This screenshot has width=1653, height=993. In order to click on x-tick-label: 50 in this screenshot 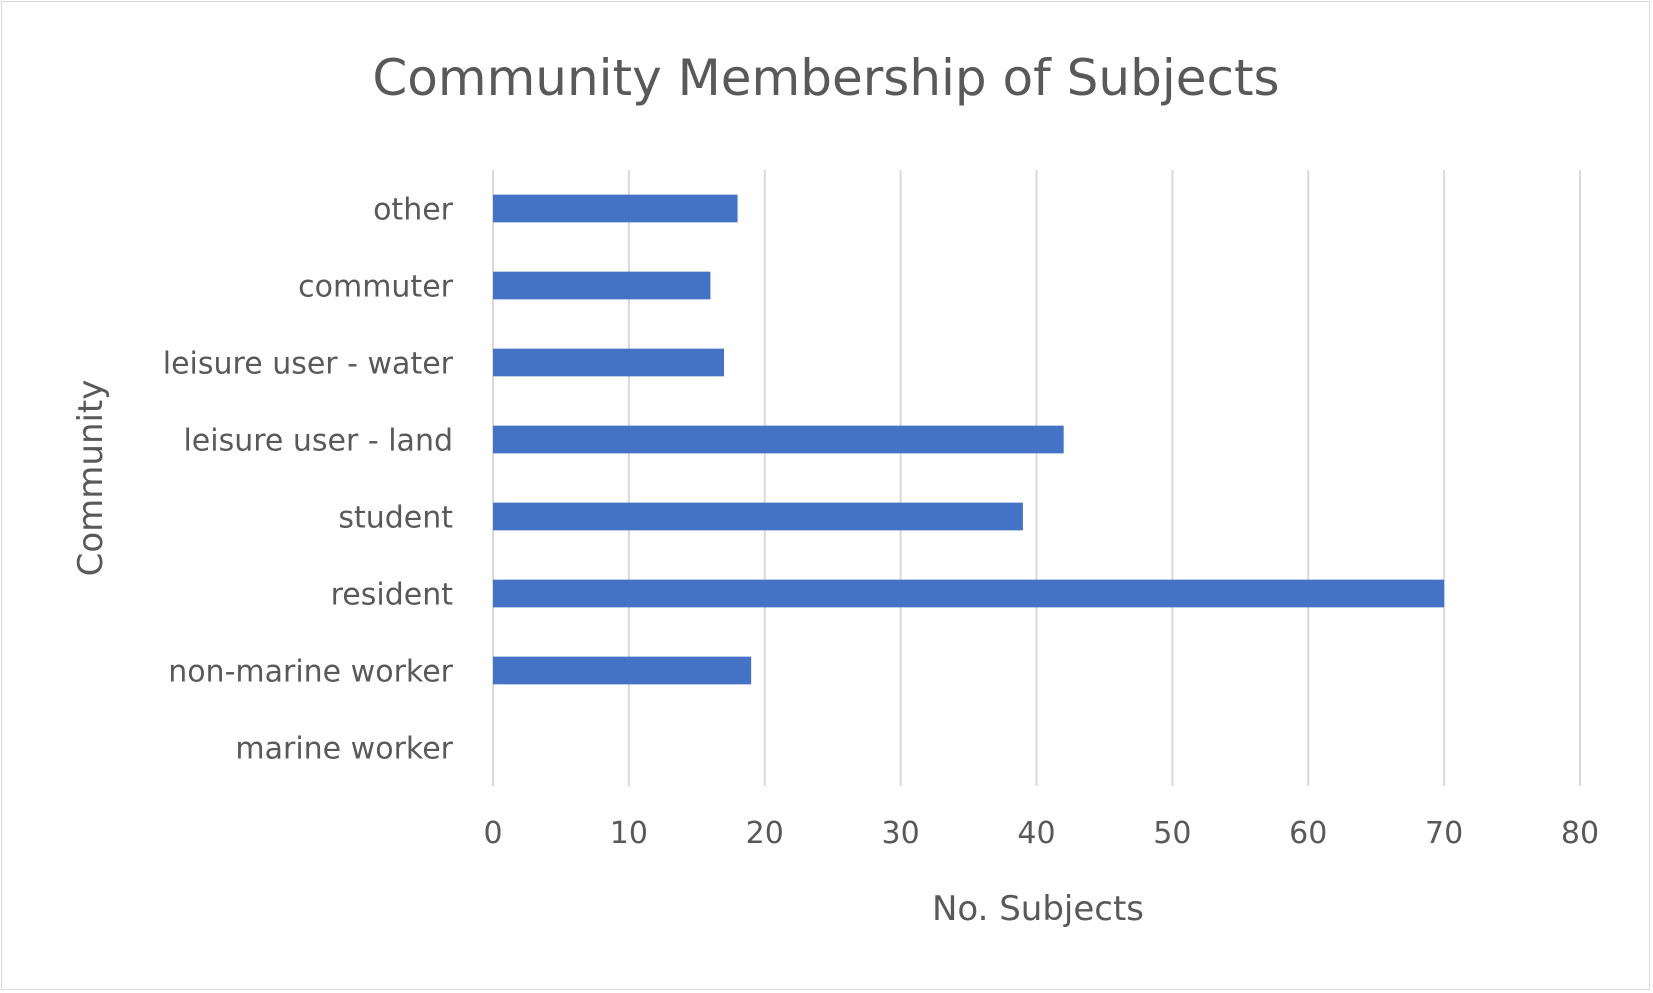, I will do `click(1172, 833)`.